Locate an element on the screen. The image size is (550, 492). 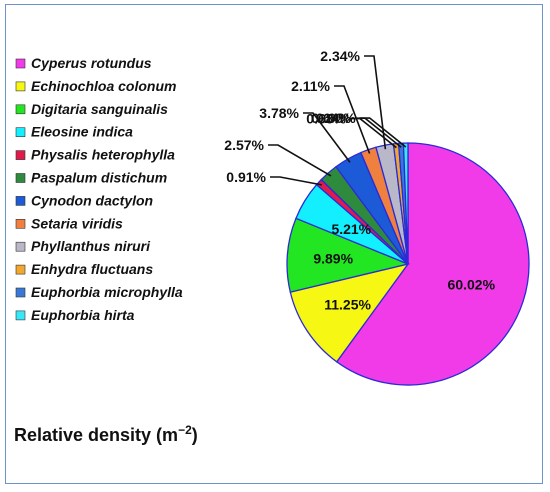
slice-value-label: 5.21% is located at coordinates (351, 229).